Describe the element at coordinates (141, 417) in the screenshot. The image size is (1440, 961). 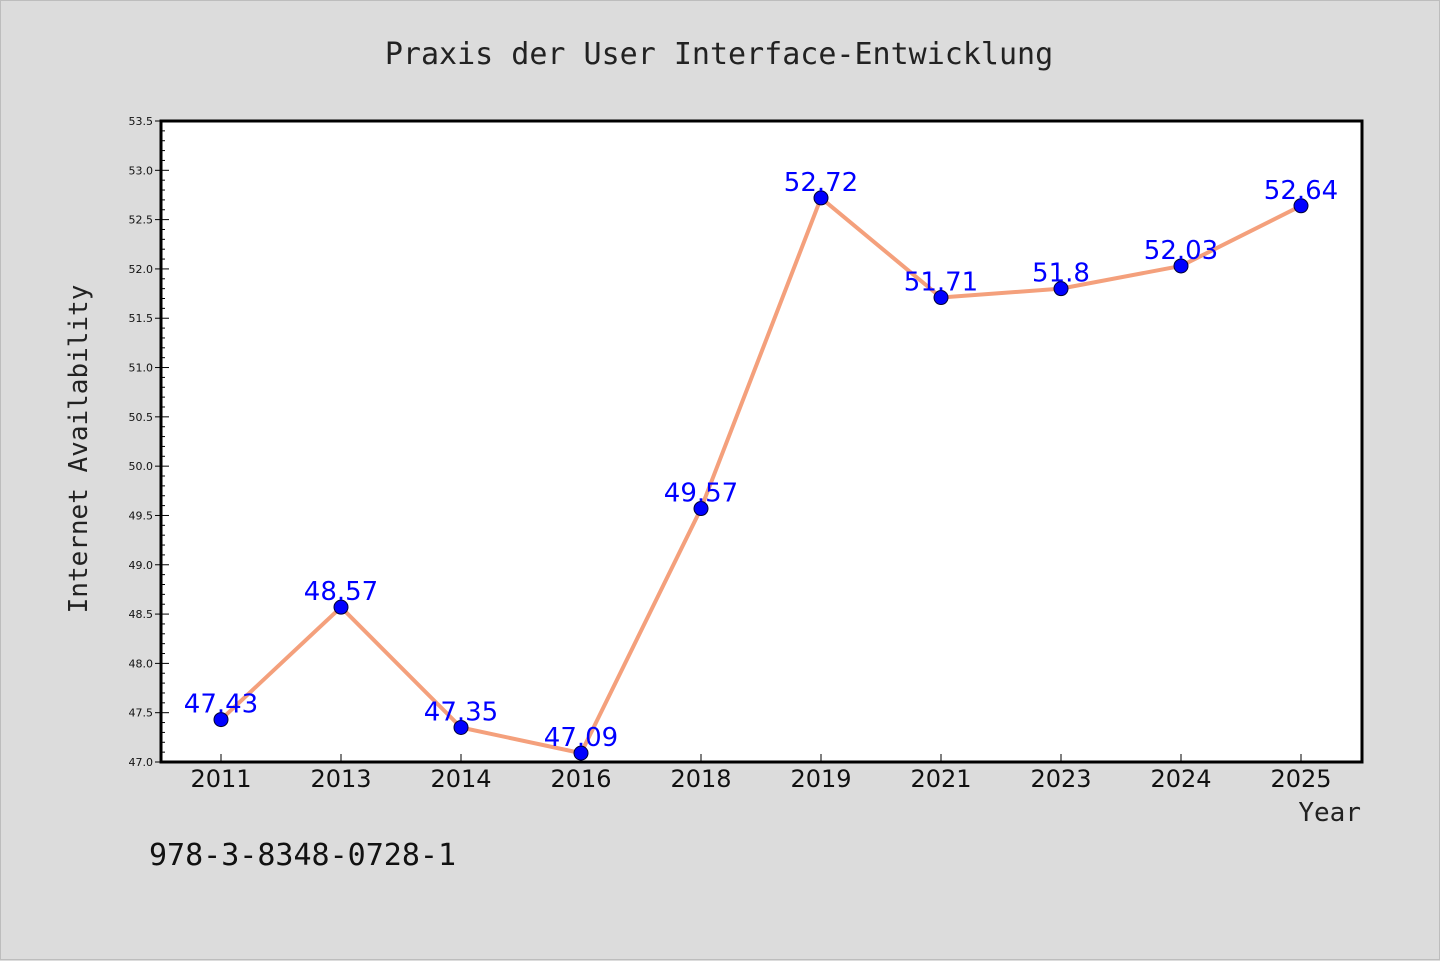
I see `y-tick-label: 50.5` at that location.